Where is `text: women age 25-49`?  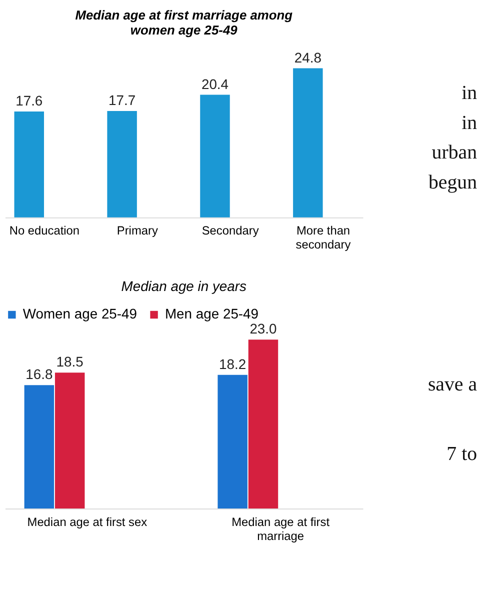 text: women age 25-49 is located at coordinates (184, 30).